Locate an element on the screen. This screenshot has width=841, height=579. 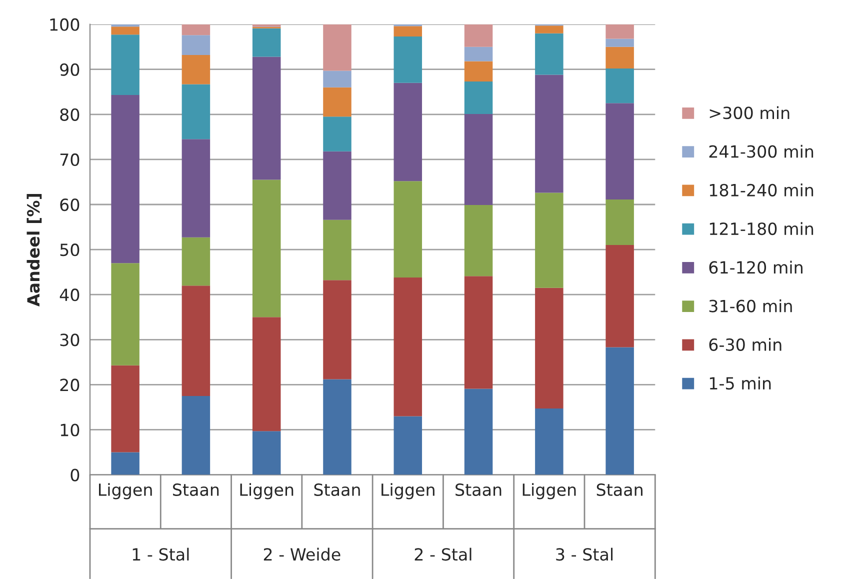
text: 1 - Stal is located at coordinates (160, 554).